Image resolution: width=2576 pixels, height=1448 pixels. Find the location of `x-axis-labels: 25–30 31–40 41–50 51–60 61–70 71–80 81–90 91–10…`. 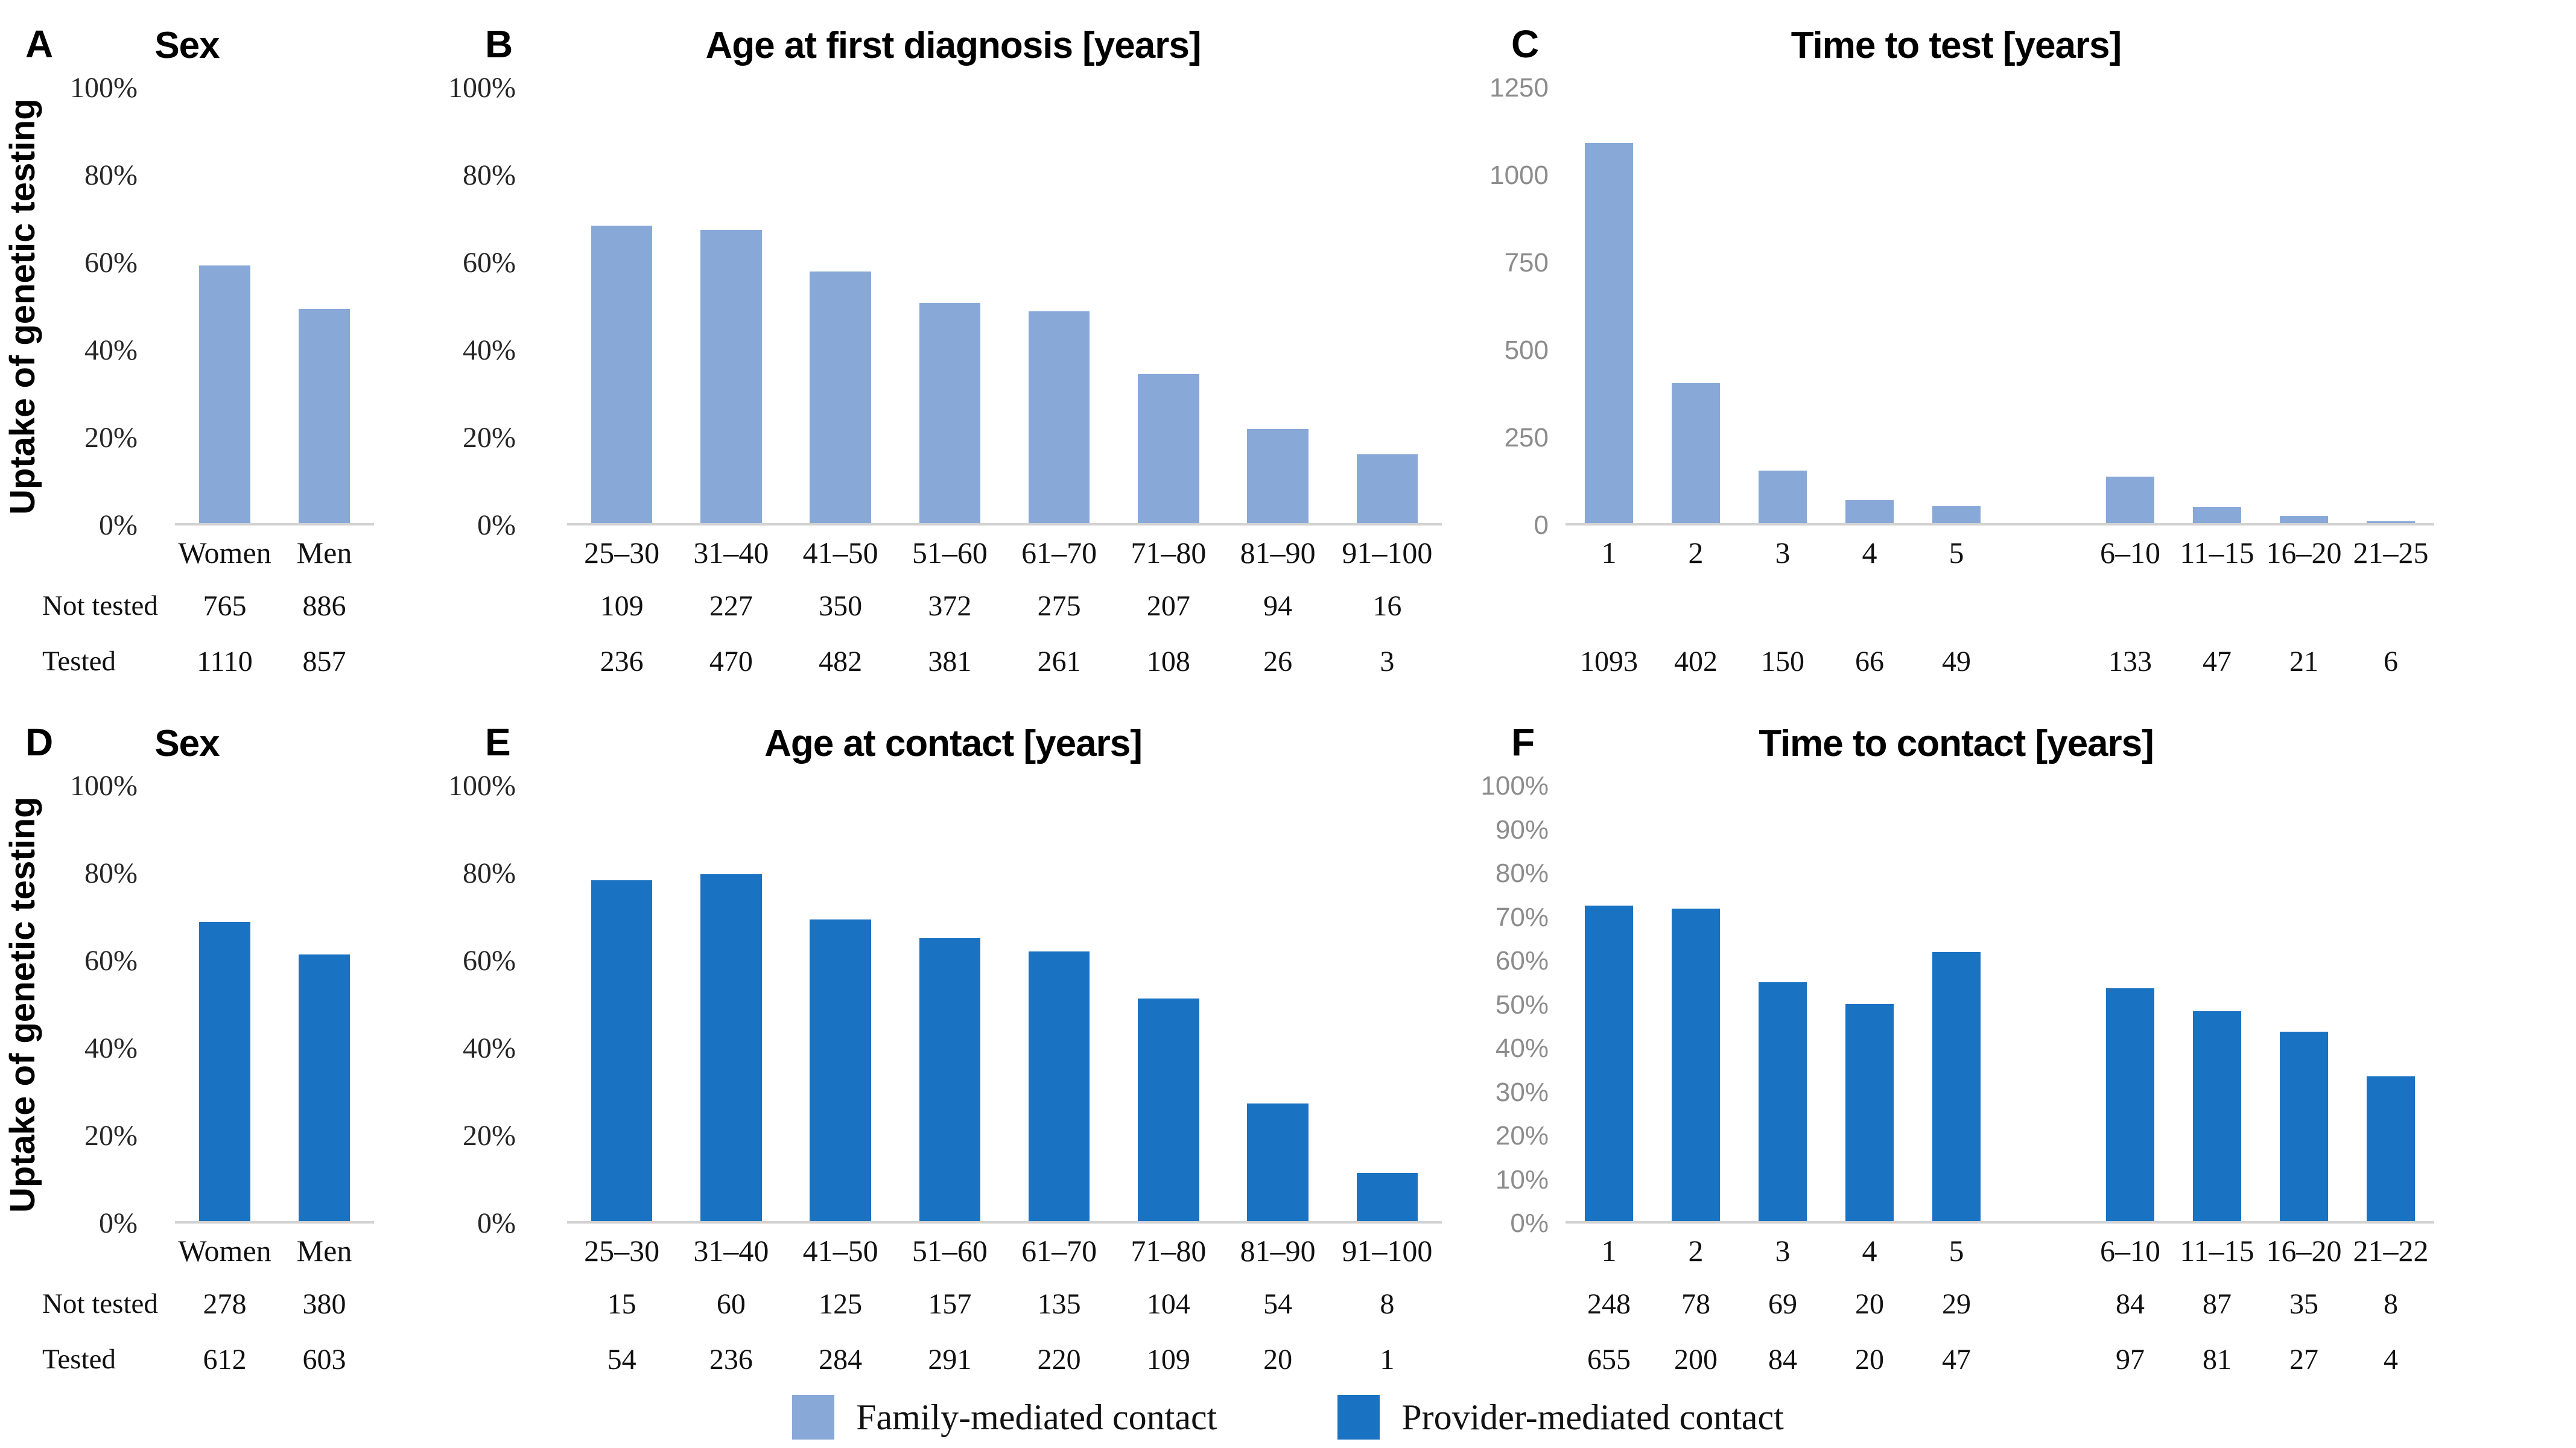

x-axis-labels: 25–30 31–40 41–50 51–60 61–70 71–80 81–90 91–10… is located at coordinates (971, 550).